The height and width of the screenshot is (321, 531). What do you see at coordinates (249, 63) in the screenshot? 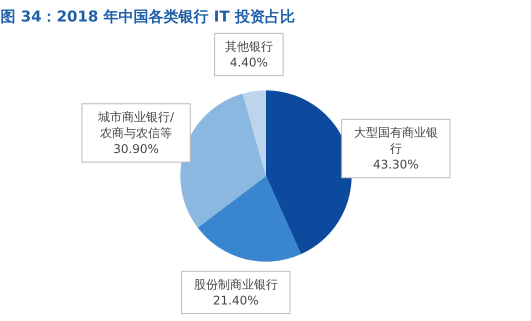
I see `data-label: 4.40%` at bounding box center [249, 63].